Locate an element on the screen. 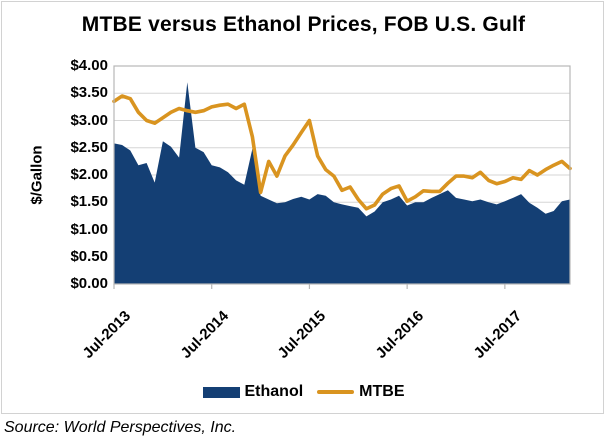  x-tick-label: Jul-2016 is located at coordinates (400, 334).